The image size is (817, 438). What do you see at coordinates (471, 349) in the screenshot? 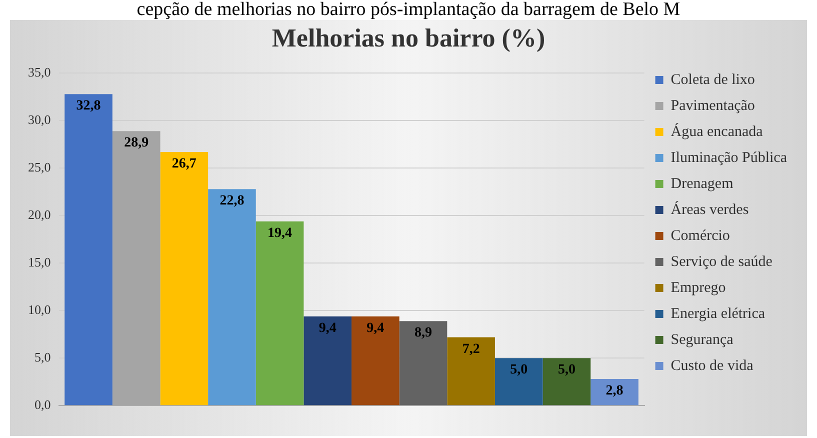
I see `data-label: 7,2` at bounding box center [471, 349].